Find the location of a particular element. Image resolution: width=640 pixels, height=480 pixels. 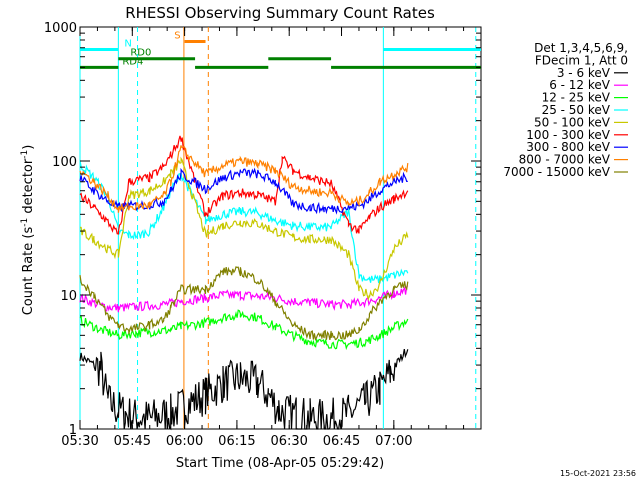

y-tick-label-3: 1000 is located at coordinates (60, 28).